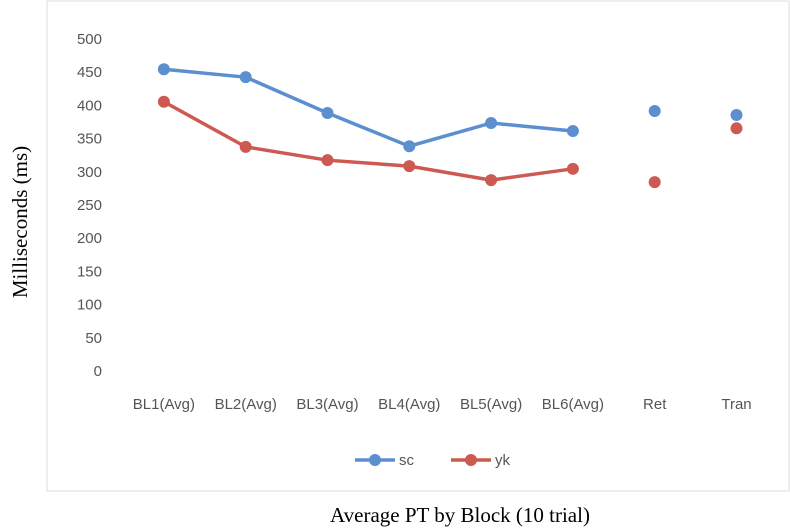 The image size is (790, 531). What do you see at coordinates (89, 271) in the screenshot?
I see `y-tick-label: 150` at bounding box center [89, 271].